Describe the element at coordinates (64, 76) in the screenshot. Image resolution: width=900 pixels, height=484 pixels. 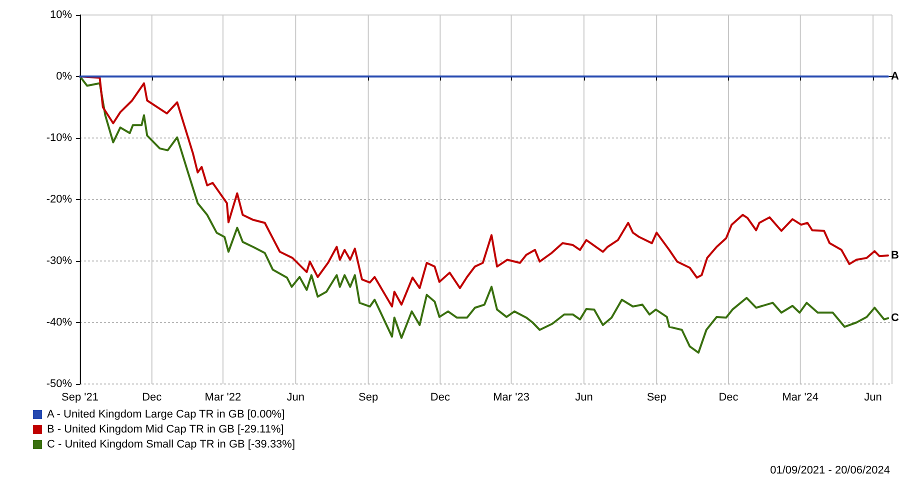
I see `y-tick-label: 0%` at that location.